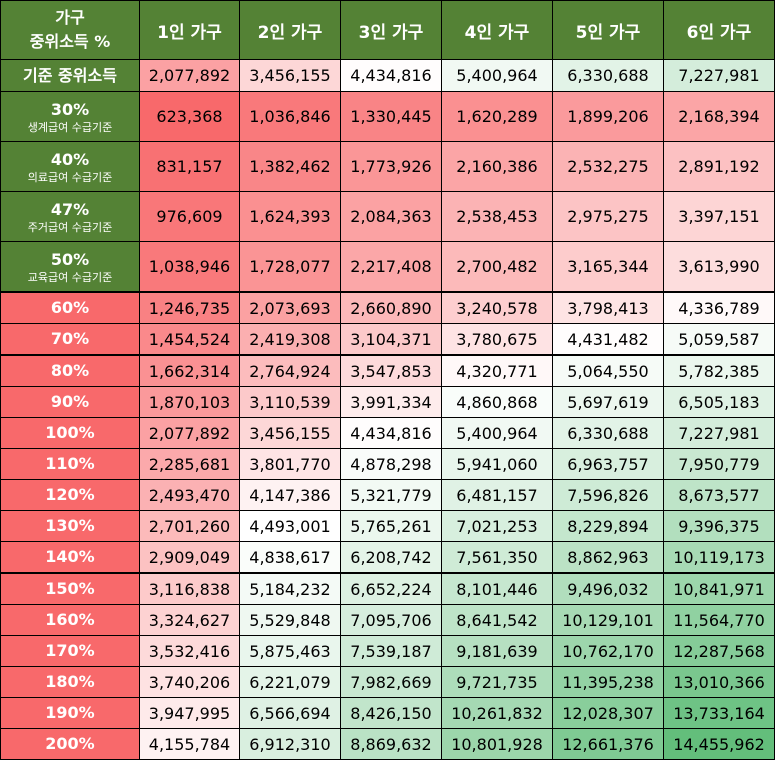 The height and width of the screenshot is (775, 775). Describe the element at coordinates (189, 75) in the screenshot. I see `table-cell: 2,077,892` at that location.